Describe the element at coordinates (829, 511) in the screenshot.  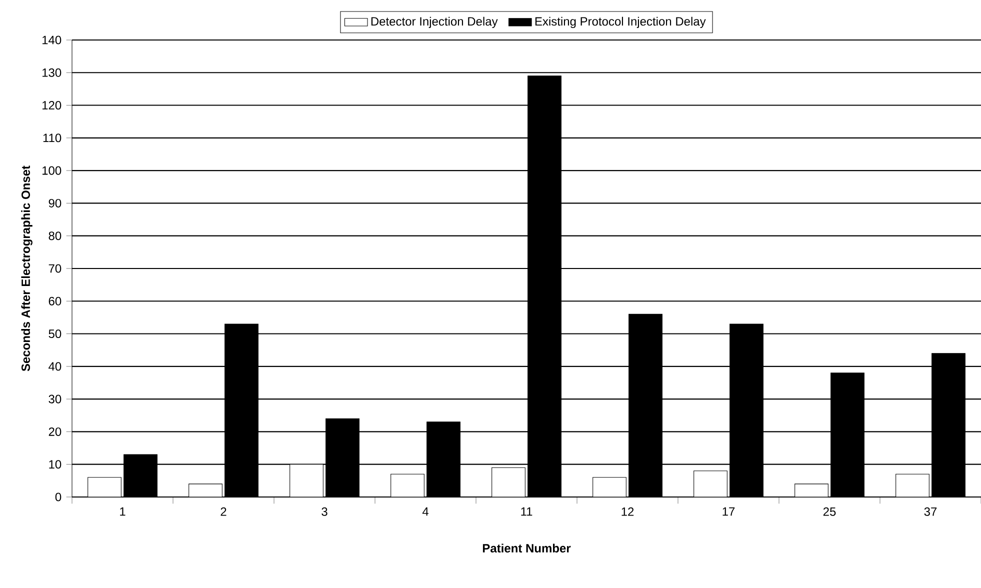
I see `x-tick-label: 25` at that location.